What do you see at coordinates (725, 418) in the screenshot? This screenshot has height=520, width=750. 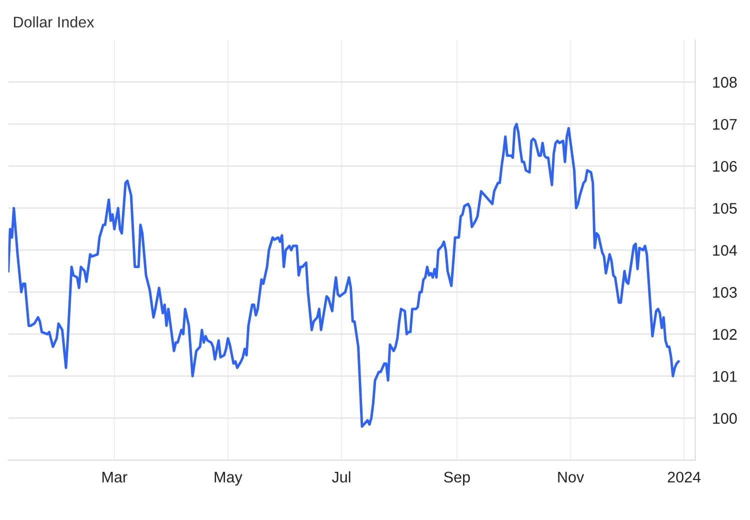 I see `y-tick-label: 100` at bounding box center [725, 418].